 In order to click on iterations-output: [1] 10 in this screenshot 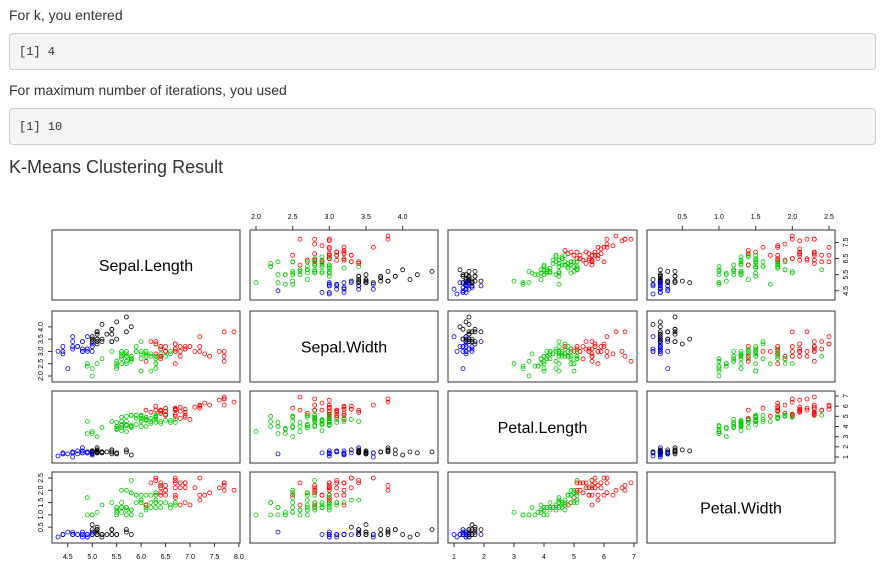, I will do `click(442, 126)`.